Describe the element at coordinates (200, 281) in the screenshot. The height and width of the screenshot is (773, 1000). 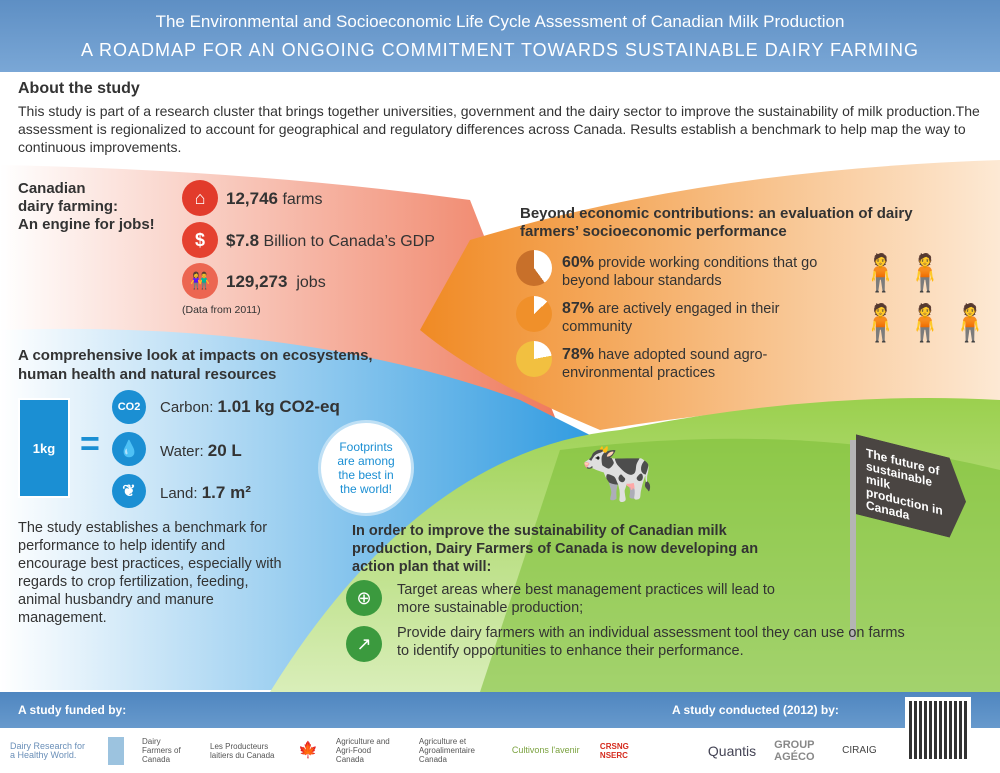
I see `people-icon: 👫` at that location.